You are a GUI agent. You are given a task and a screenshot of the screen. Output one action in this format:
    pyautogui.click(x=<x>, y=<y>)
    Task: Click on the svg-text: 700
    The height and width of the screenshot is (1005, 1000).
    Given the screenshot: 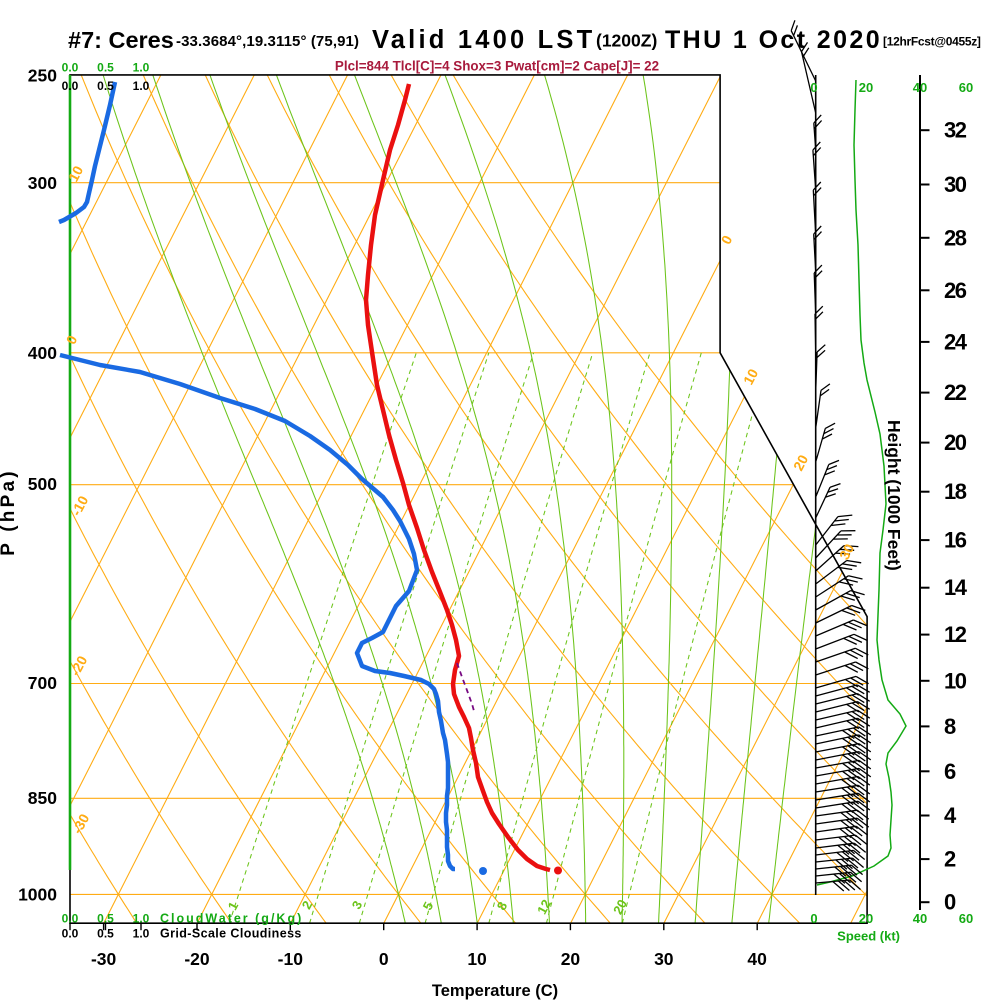 What is the action you would take?
    pyautogui.click(x=42, y=683)
    